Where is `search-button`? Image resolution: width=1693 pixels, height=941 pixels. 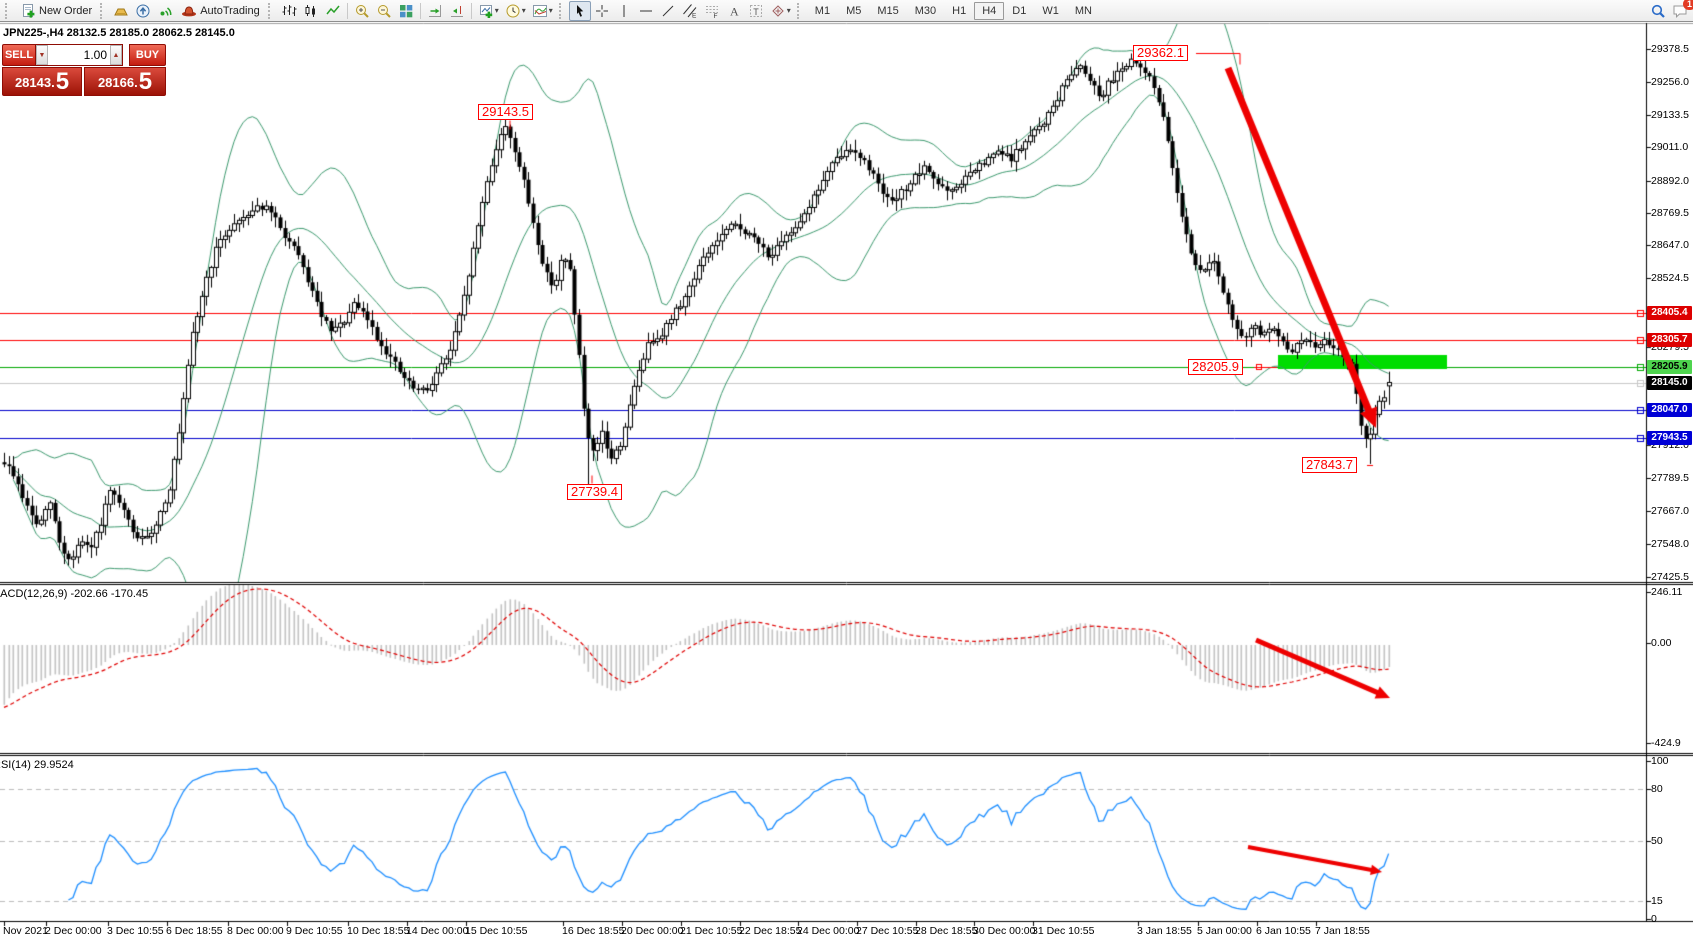
search-button is located at coordinates (1658, 11).